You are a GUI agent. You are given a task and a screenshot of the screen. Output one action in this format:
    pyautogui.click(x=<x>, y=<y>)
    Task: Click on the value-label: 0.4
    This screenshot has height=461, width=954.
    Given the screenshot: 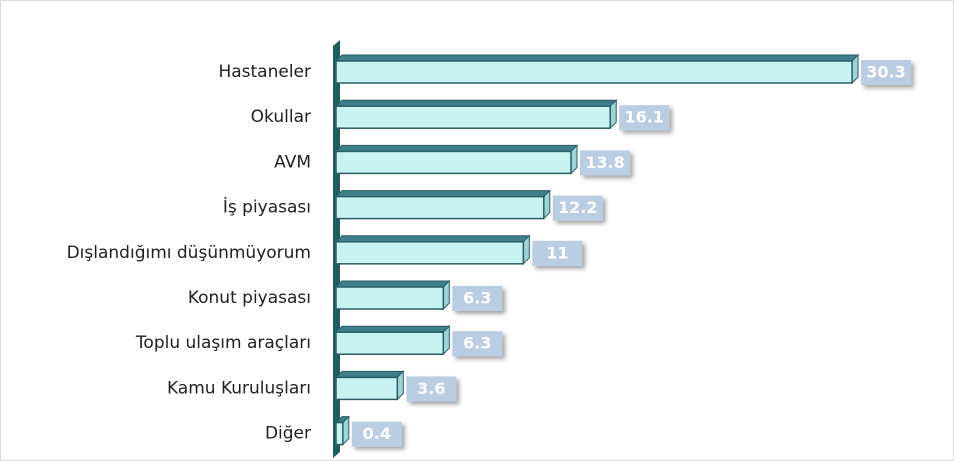 What is the action you would take?
    pyautogui.click(x=377, y=433)
    